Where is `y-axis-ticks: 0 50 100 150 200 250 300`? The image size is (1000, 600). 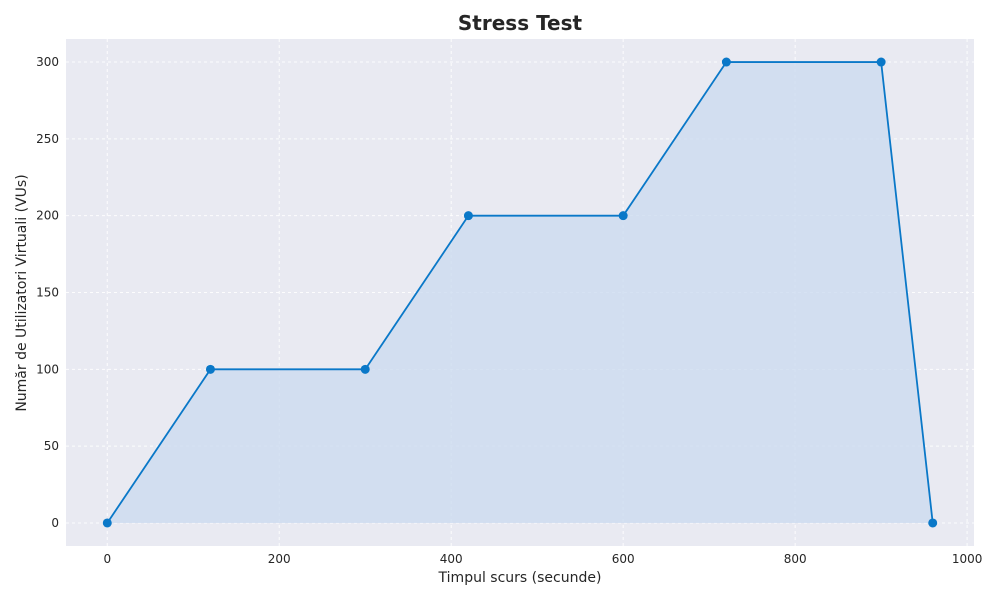
y-axis-ticks: 0 50 100 150 200 250 300 is located at coordinates (47, 292).